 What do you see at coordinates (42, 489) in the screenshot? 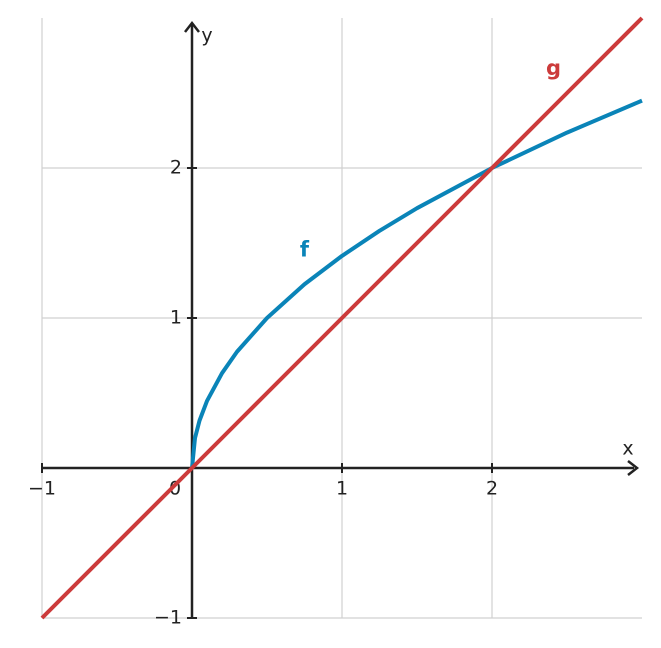
I see `x-tick-label: −1` at bounding box center [42, 489].